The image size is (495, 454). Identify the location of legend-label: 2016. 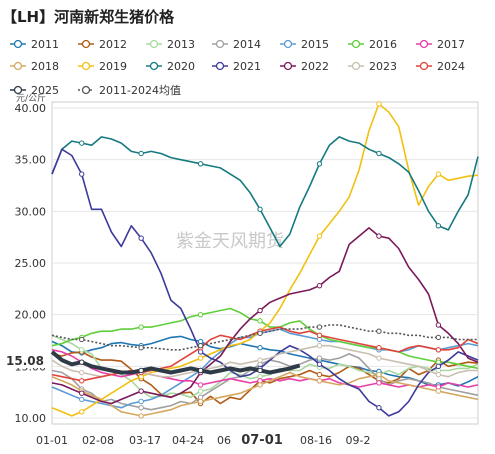
(383, 44).